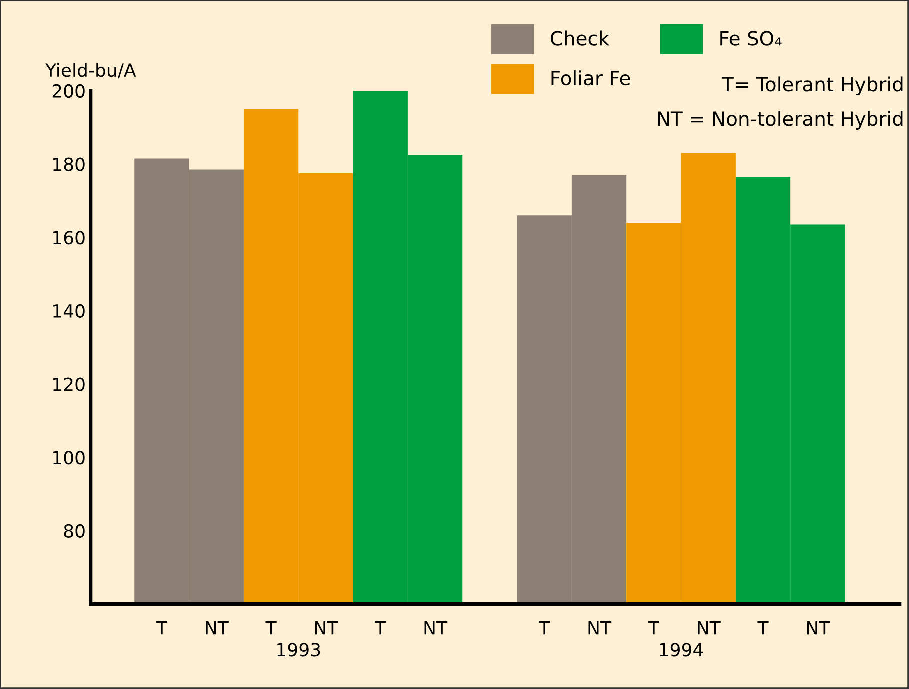  What do you see at coordinates (812, 86) in the screenshot?
I see `annotation: T= Tolerant Hybrid` at bounding box center [812, 86].